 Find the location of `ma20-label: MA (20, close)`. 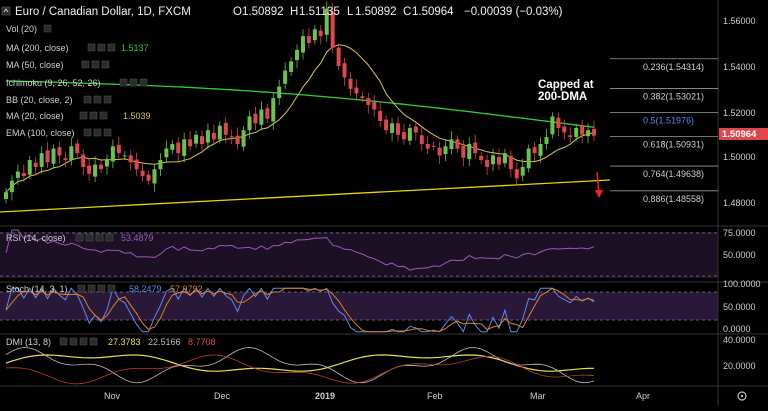

ma20-label: MA (20, close) is located at coordinates (35, 116).